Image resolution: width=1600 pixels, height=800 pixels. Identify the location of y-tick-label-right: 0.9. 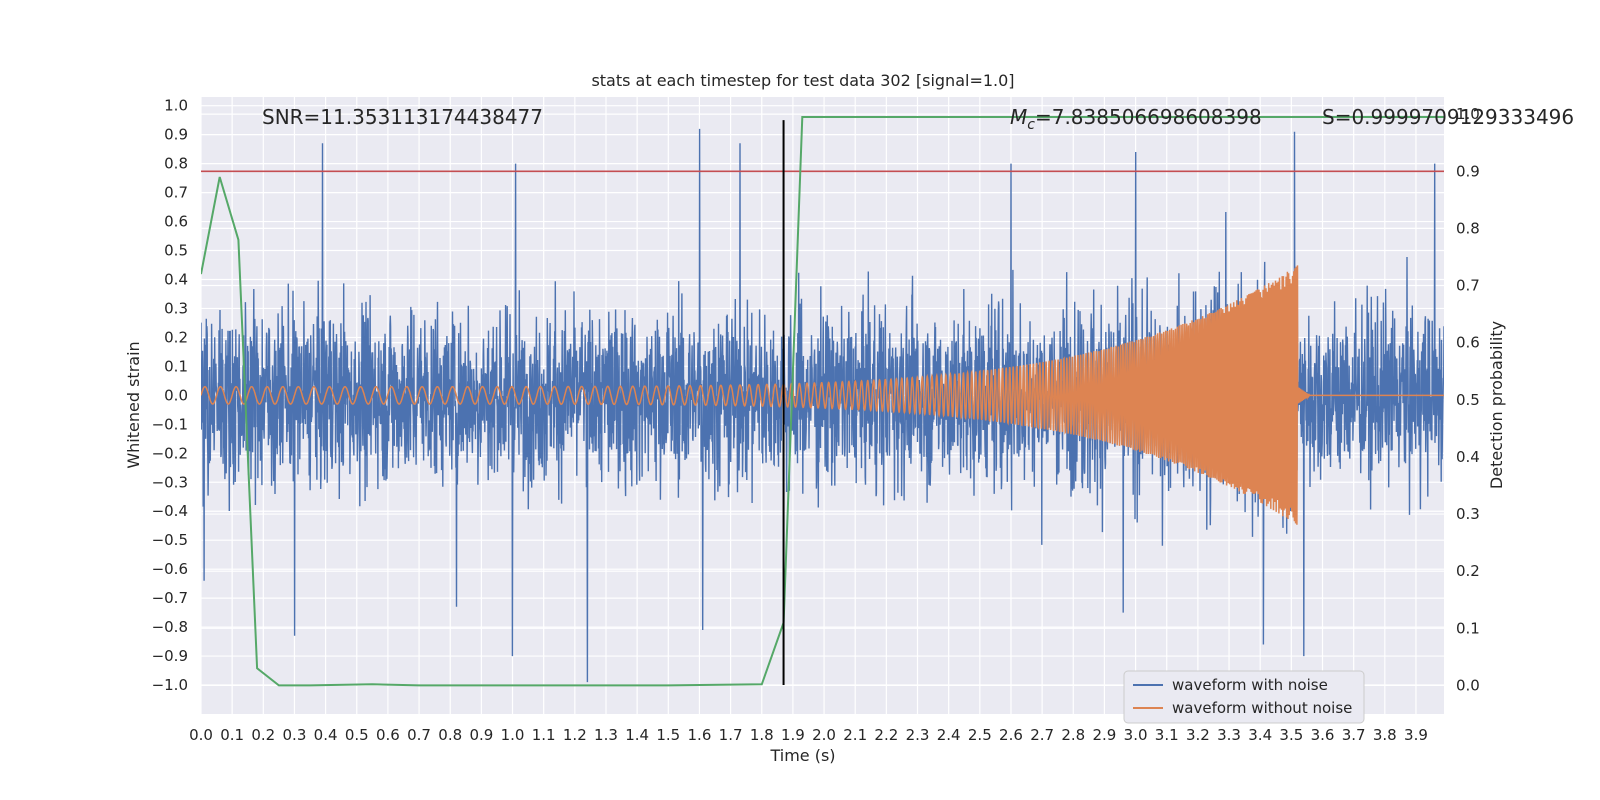
(1468, 171).